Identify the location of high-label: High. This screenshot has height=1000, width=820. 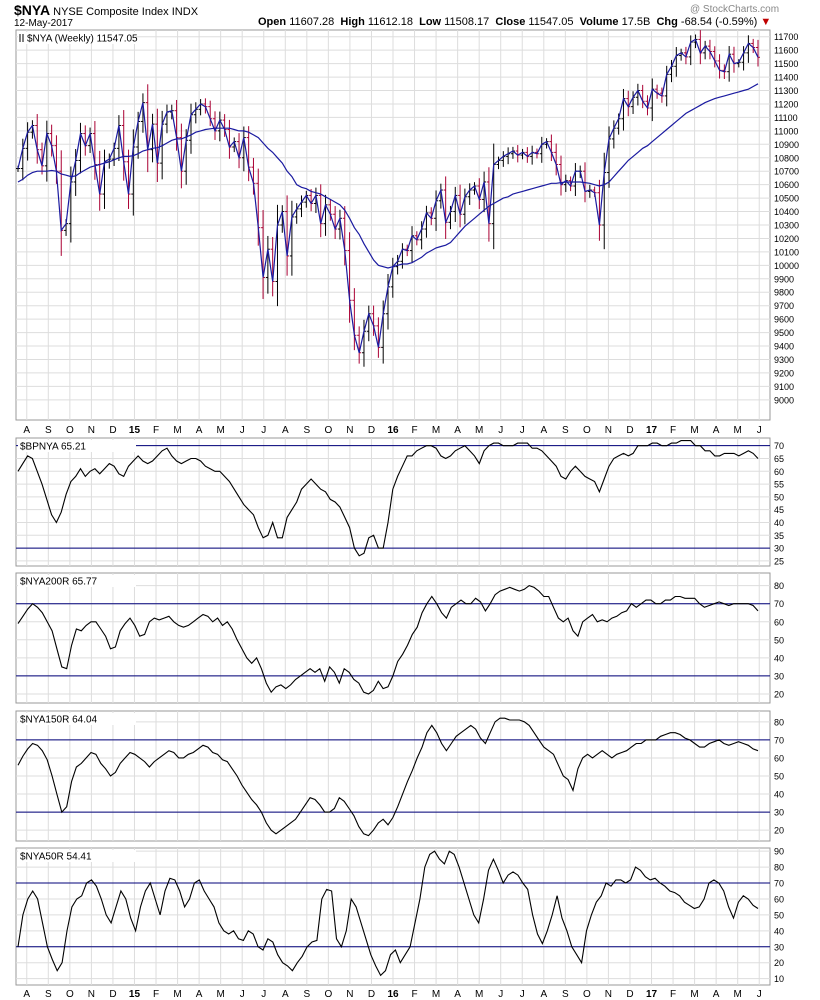
(352, 22).